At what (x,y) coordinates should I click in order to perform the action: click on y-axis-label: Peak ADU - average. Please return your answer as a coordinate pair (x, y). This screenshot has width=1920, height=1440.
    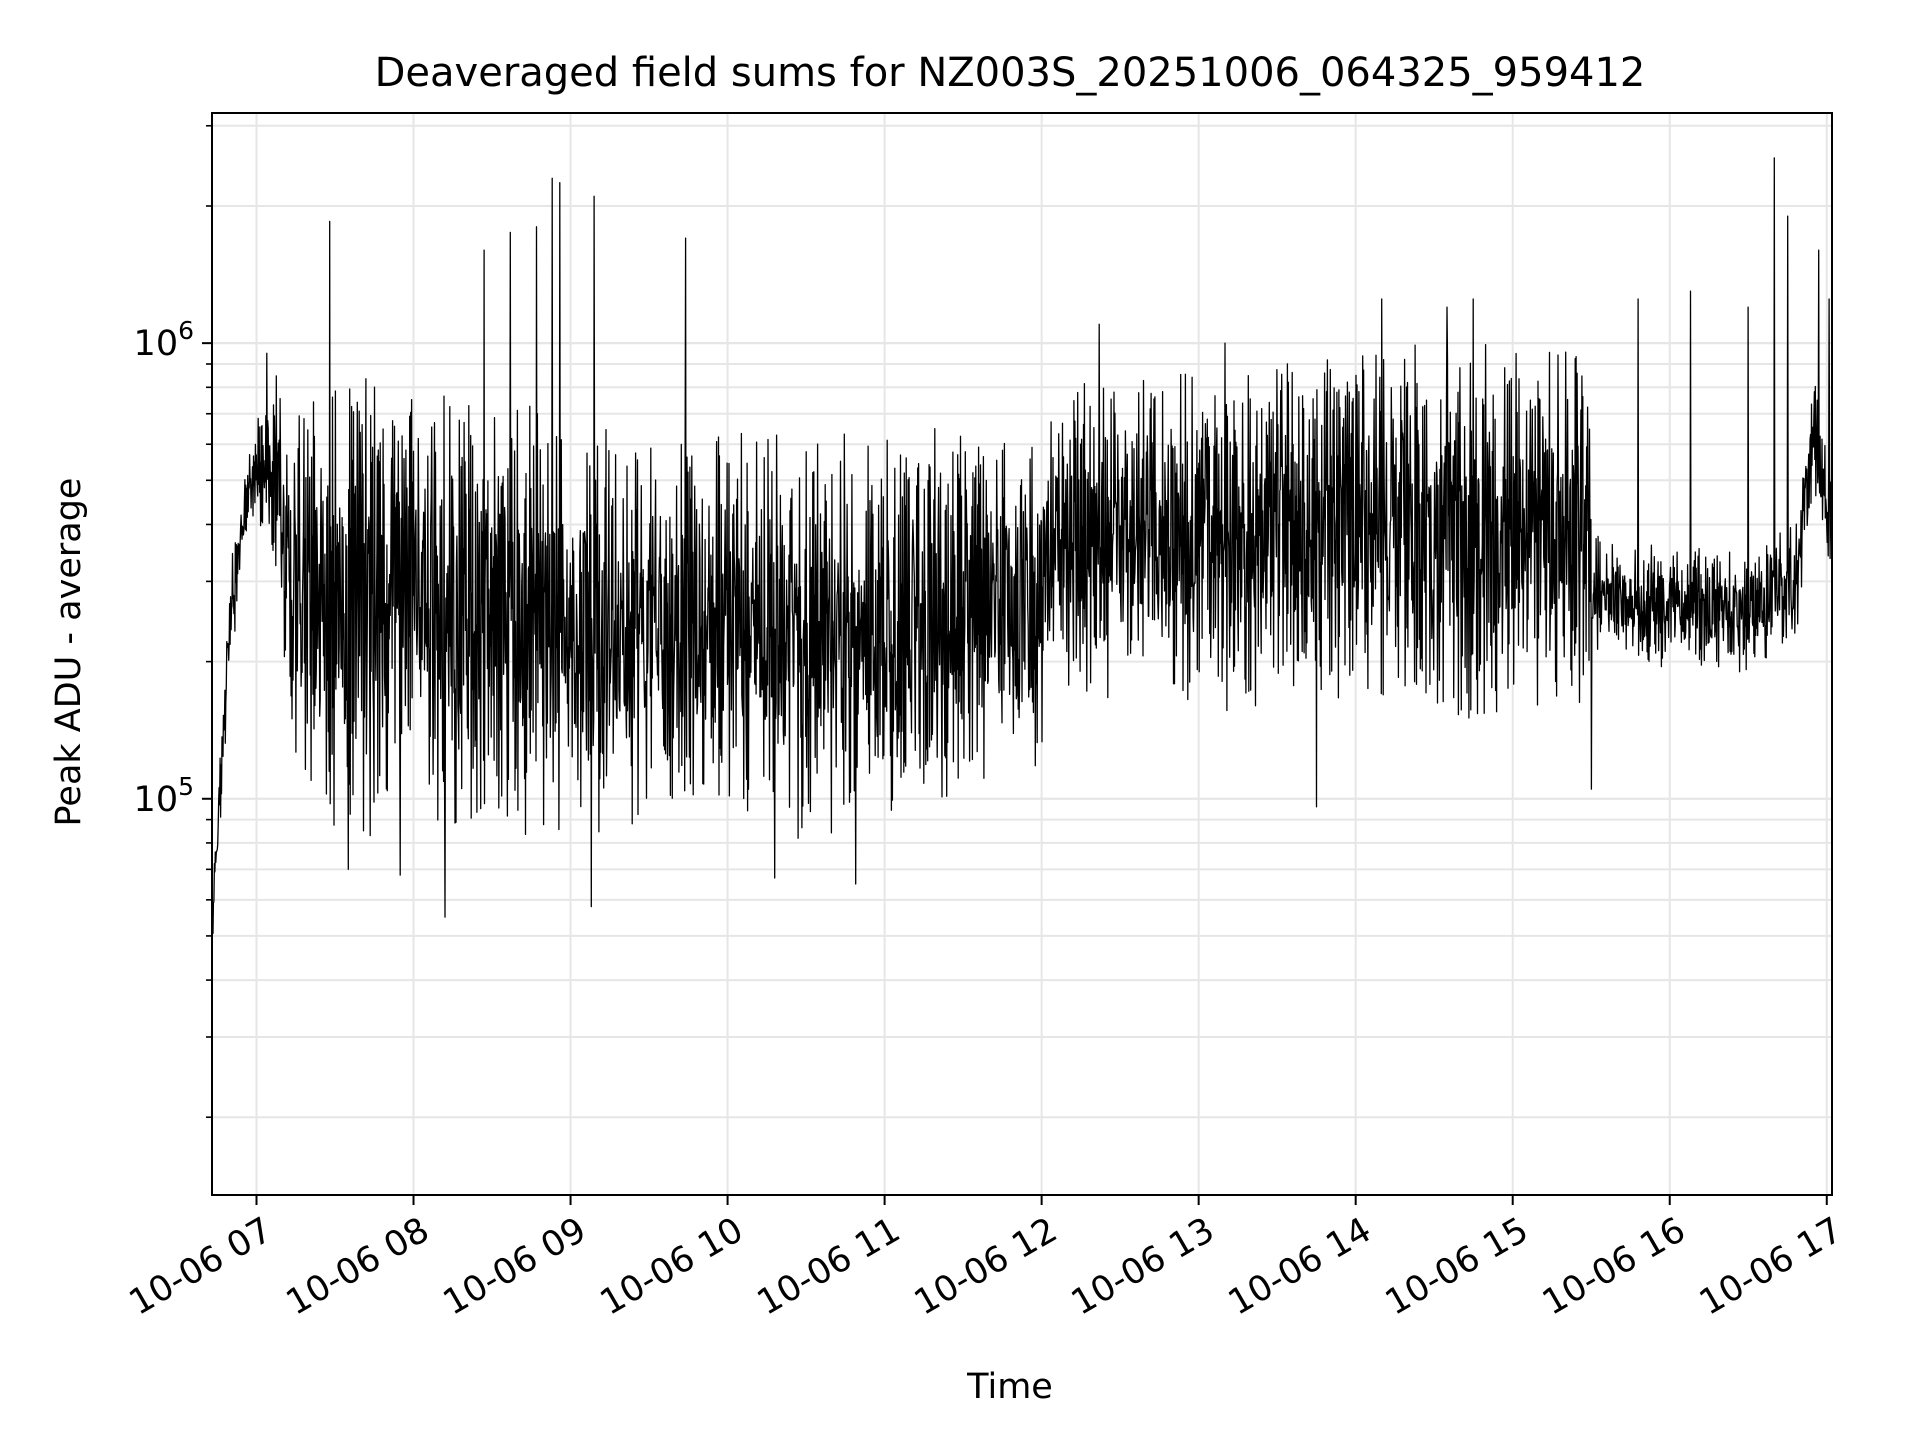
    Looking at the image, I should click on (69, 652).